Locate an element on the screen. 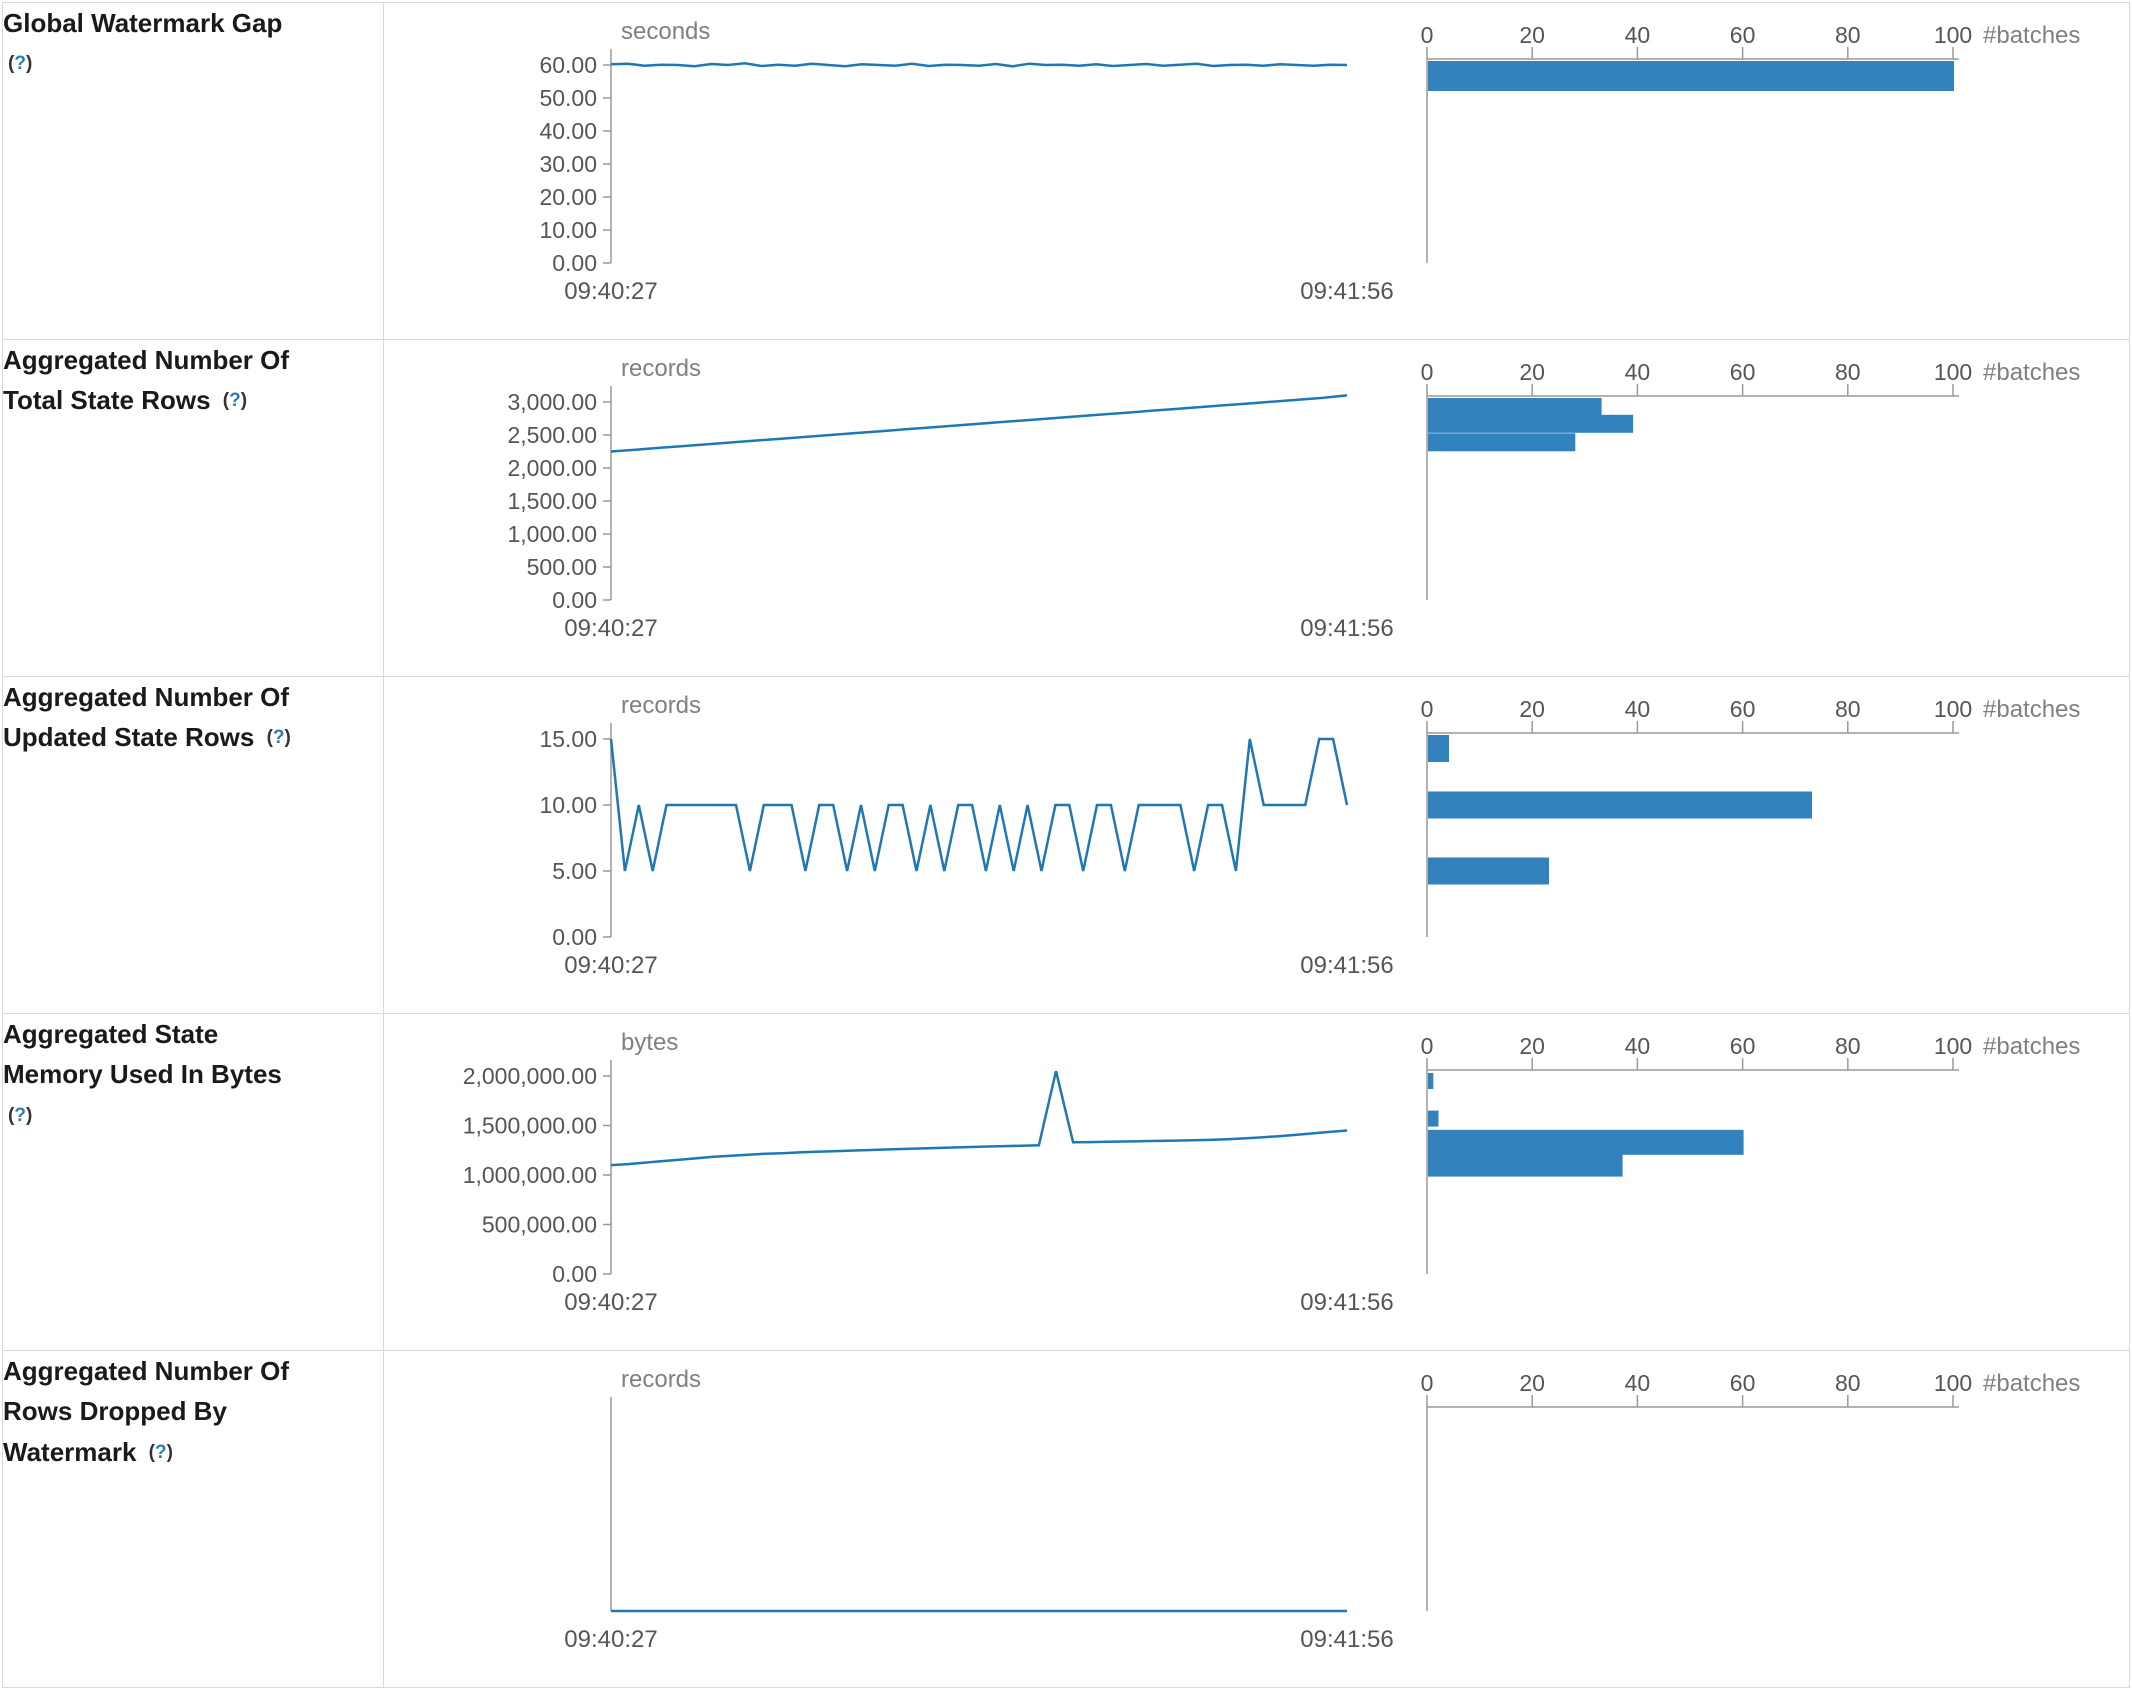 The image size is (2132, 1690). y-tick-label: 20.00 is located at coordinates (568, 197).